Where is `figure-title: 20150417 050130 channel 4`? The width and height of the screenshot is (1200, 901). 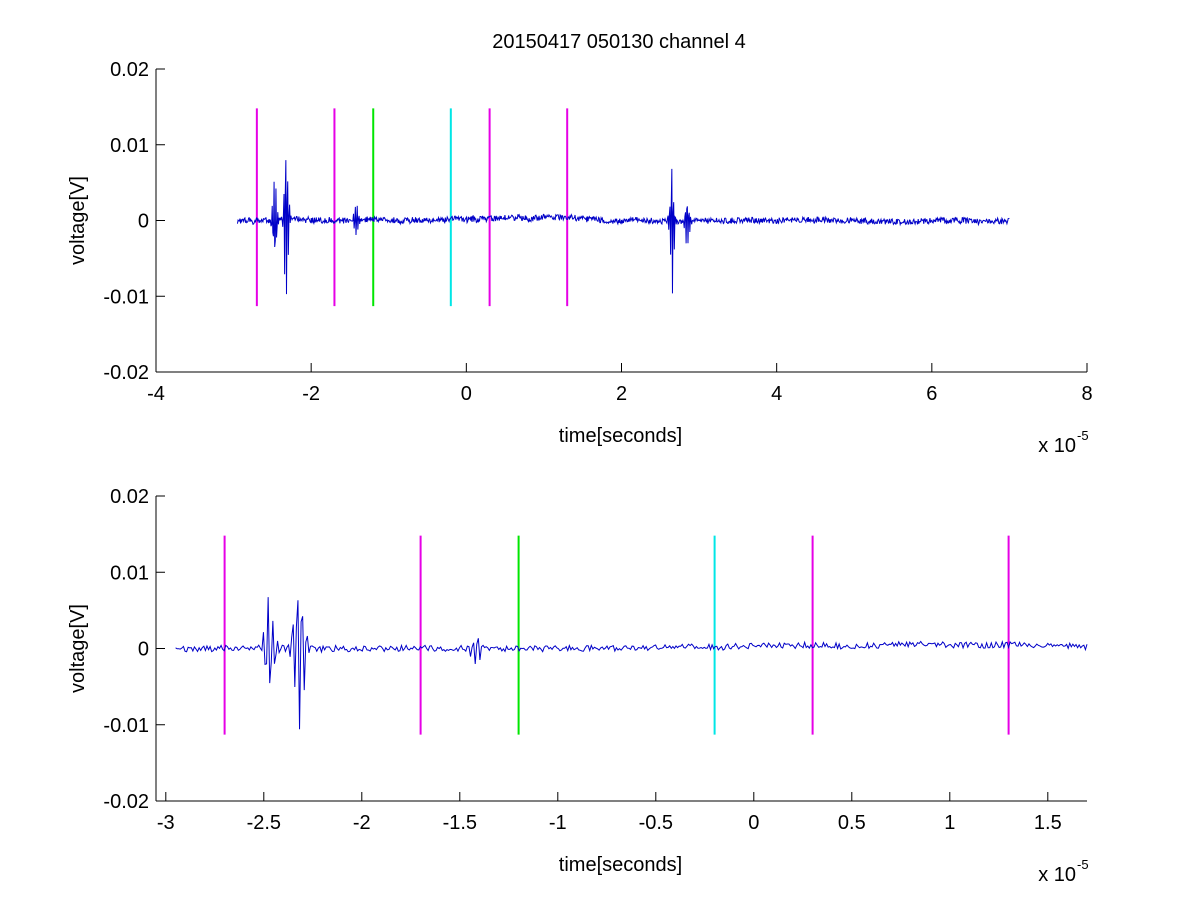 figure-title: 20150417 050130 channel 4 is located at coordinates (619, 42).